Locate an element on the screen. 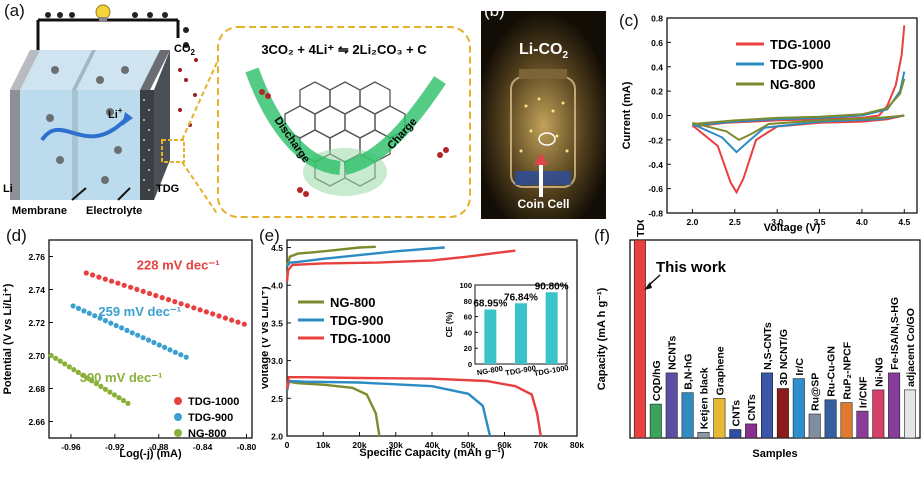  slope-annotation: 228 mV dec⁻¹ is located at coordinates (178, 265).